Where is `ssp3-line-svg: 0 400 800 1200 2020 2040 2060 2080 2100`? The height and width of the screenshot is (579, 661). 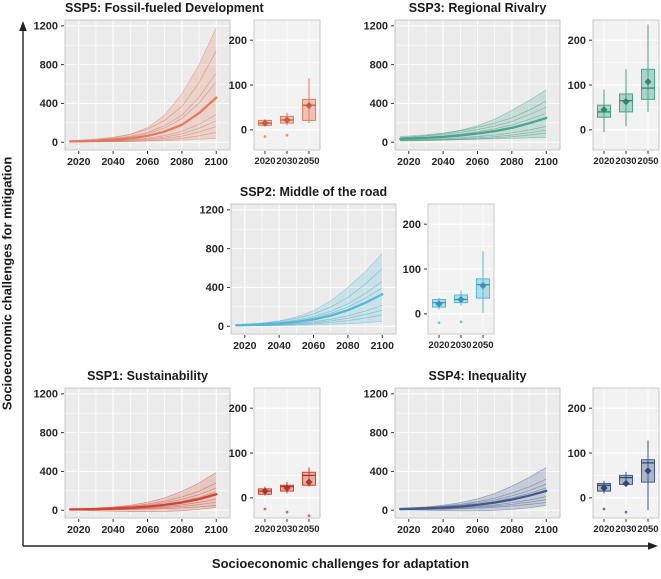
ssp3-line-svg: 0 400 800 1200 2020 2040 2060 2080 2100 is located at coordinates (462, 93).